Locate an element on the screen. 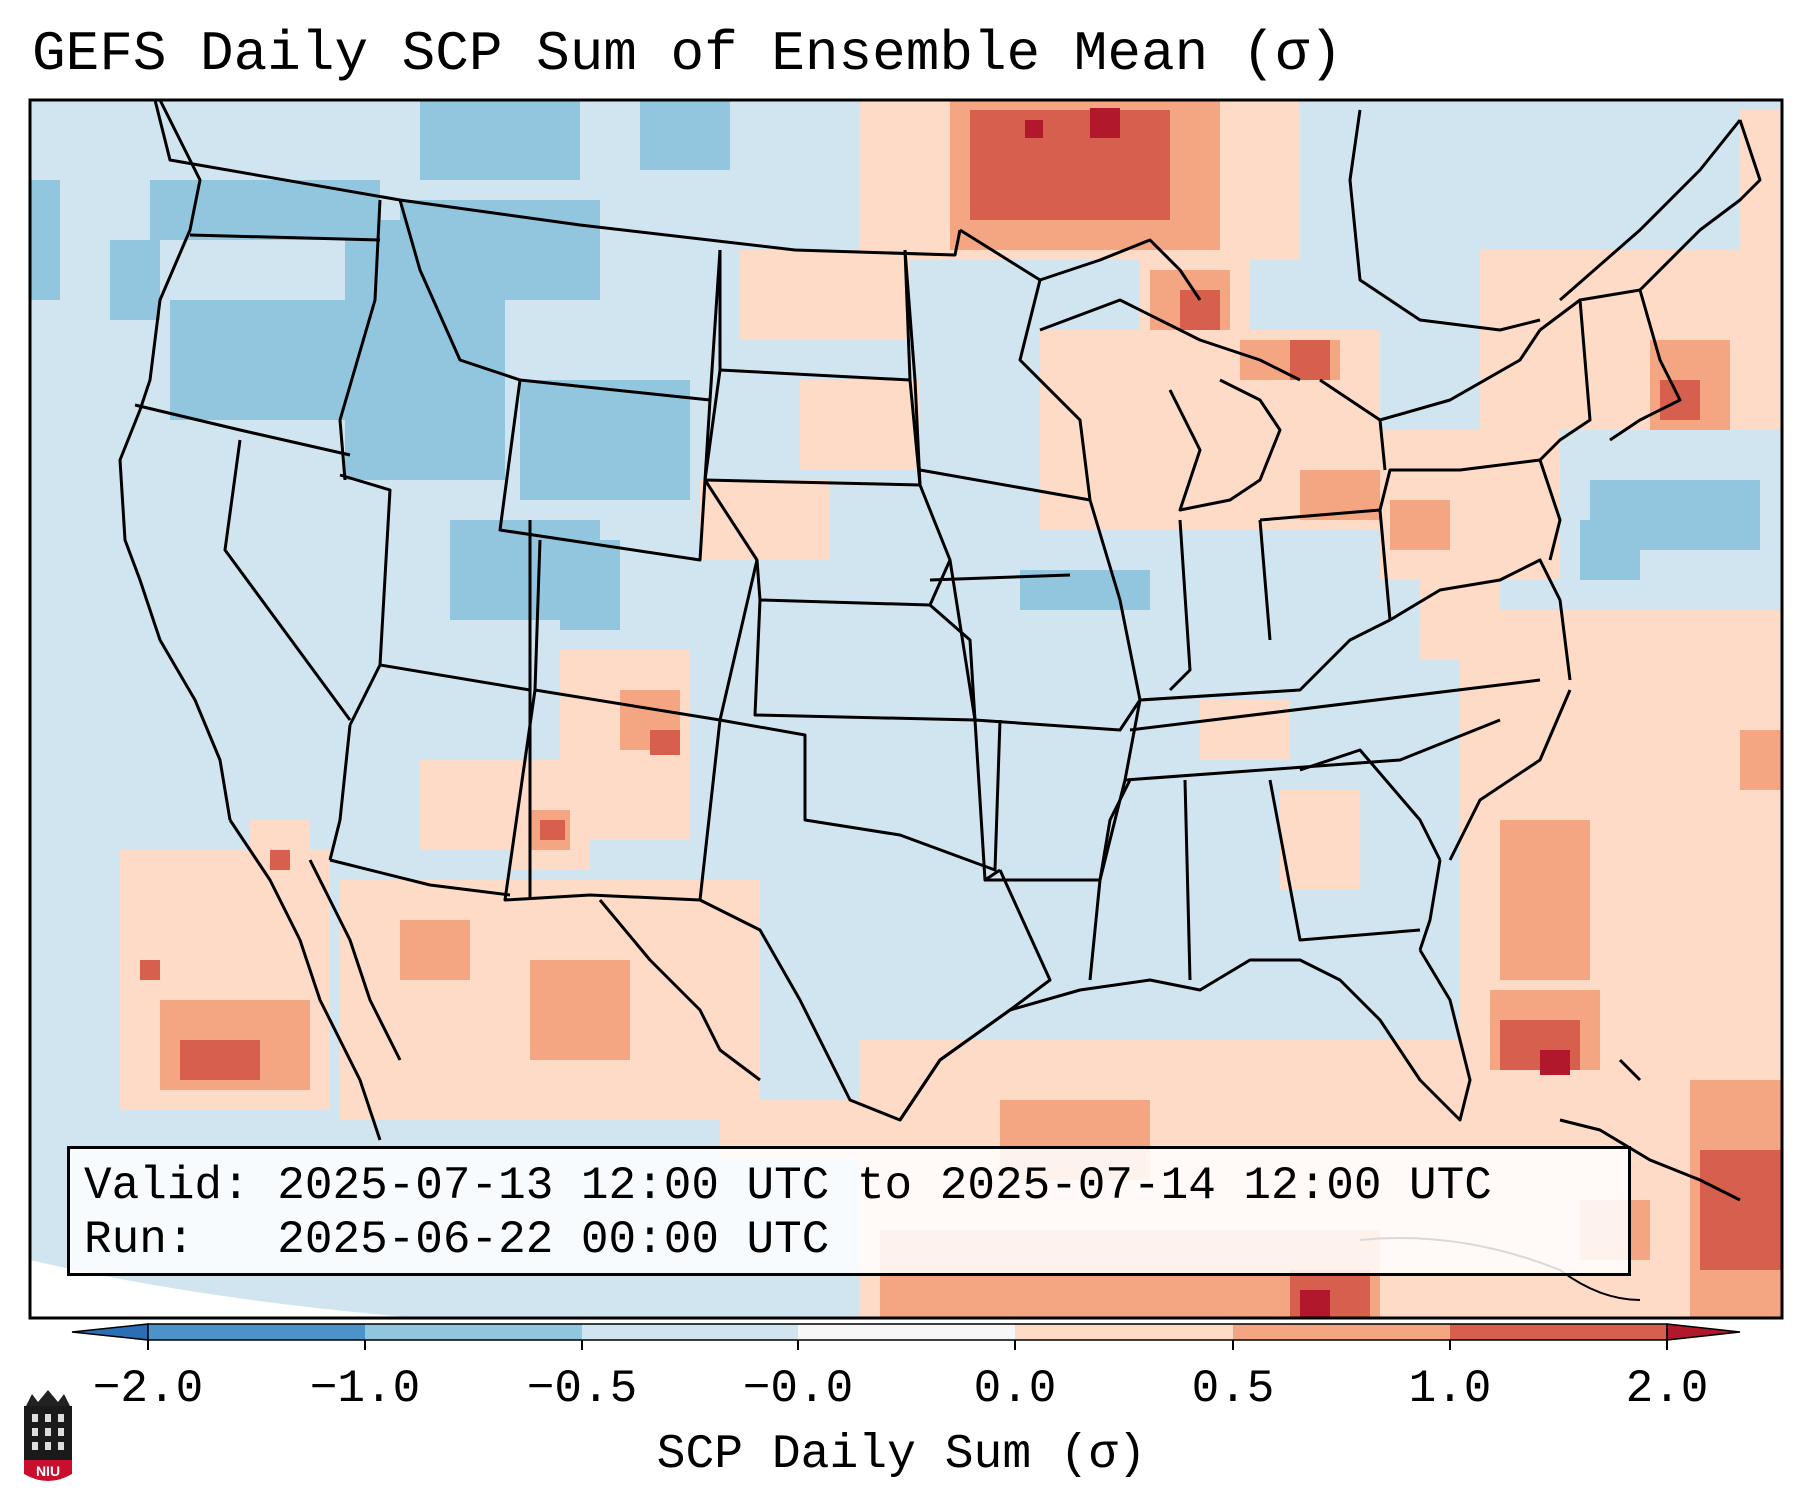 The image size is (1803, 1506). colorbar-extend-high is located at coordinates (1703, 1332).